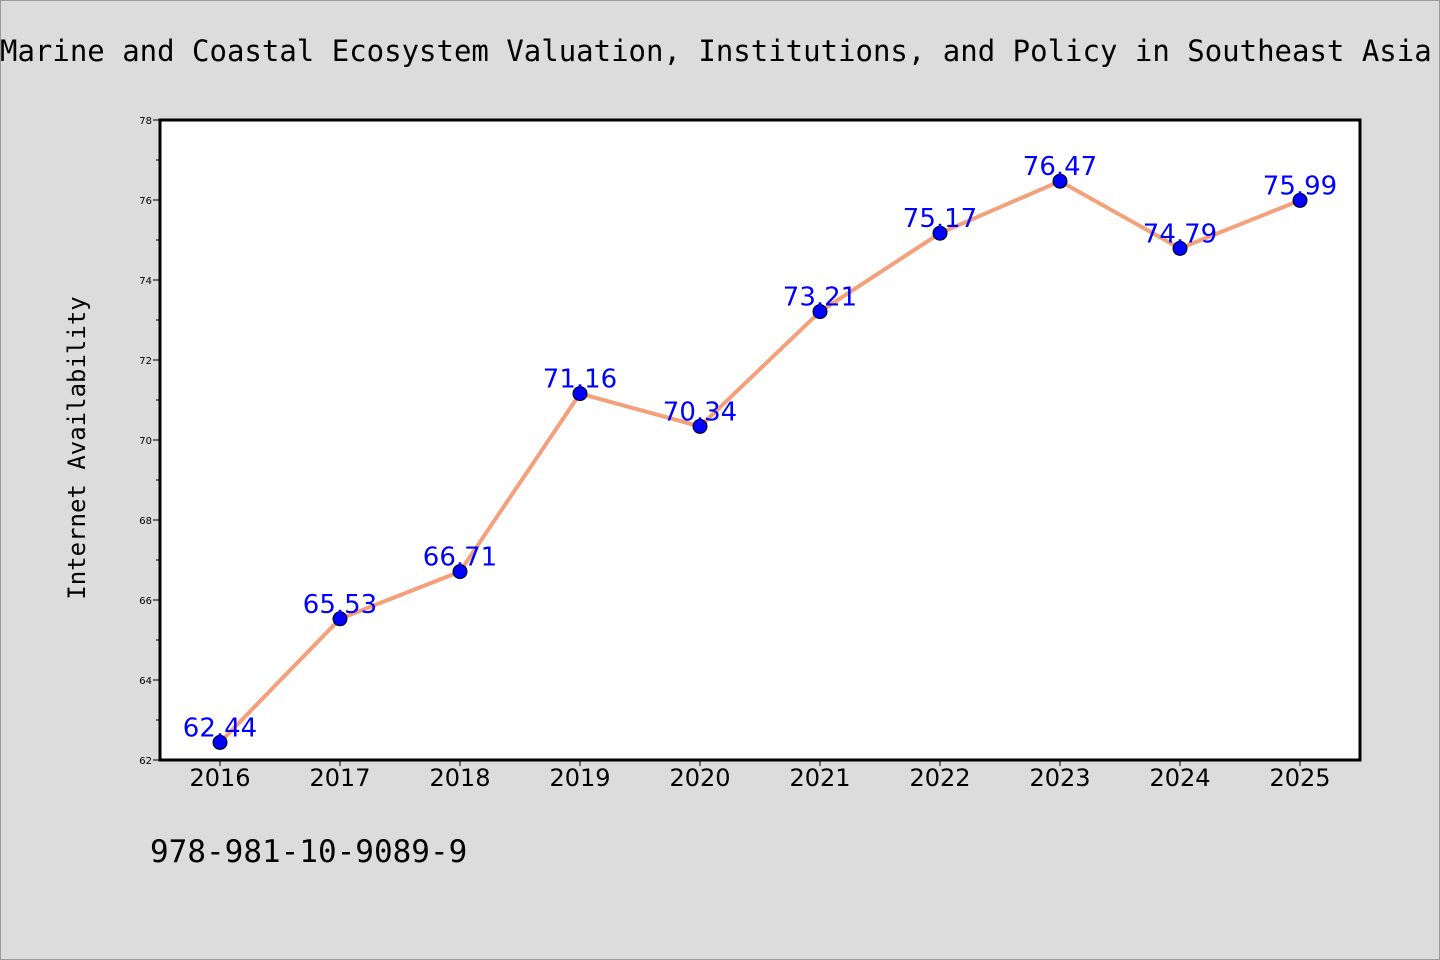 This screenshot has width=1440, height=960. I want to click on x-tick-label: 2019, so click(579, 778).